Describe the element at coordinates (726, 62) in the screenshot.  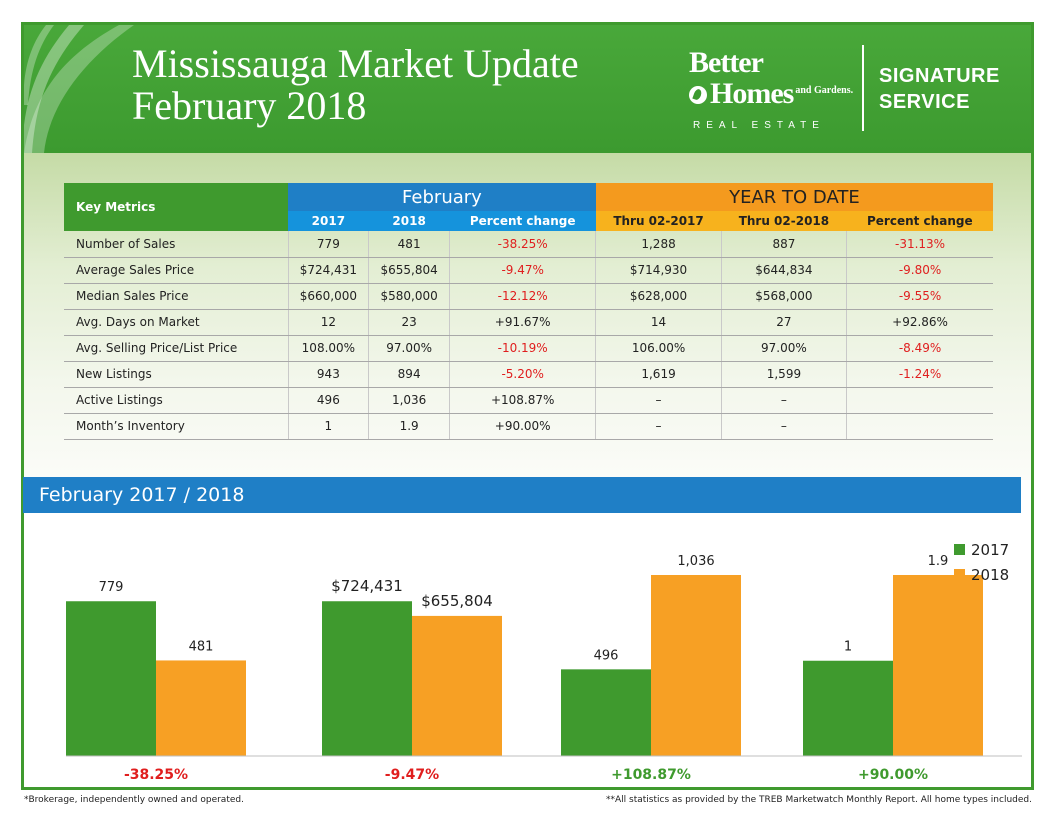
I see `brand-better: Better` at that location.